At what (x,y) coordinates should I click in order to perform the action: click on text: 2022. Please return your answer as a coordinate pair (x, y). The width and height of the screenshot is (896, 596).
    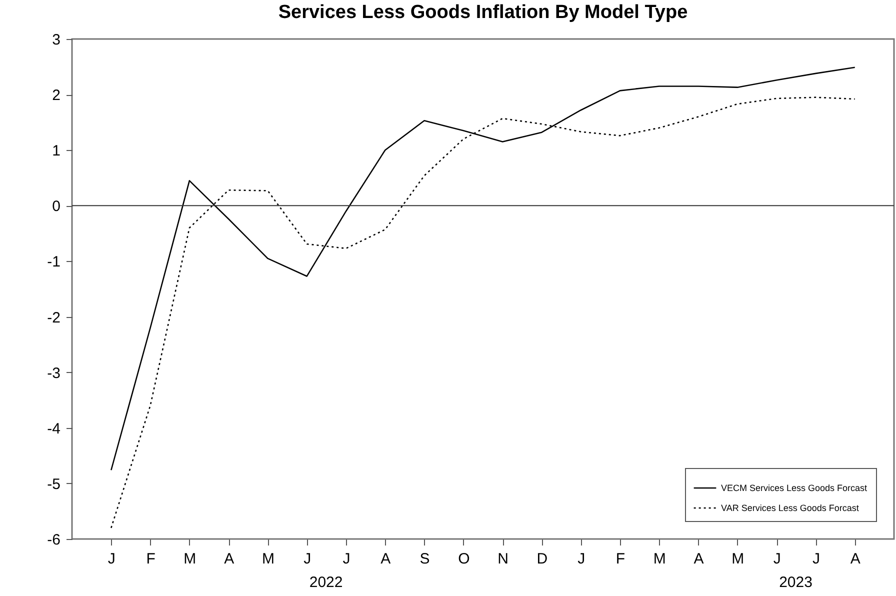
    Looking at the image, I should click on (326, 582).